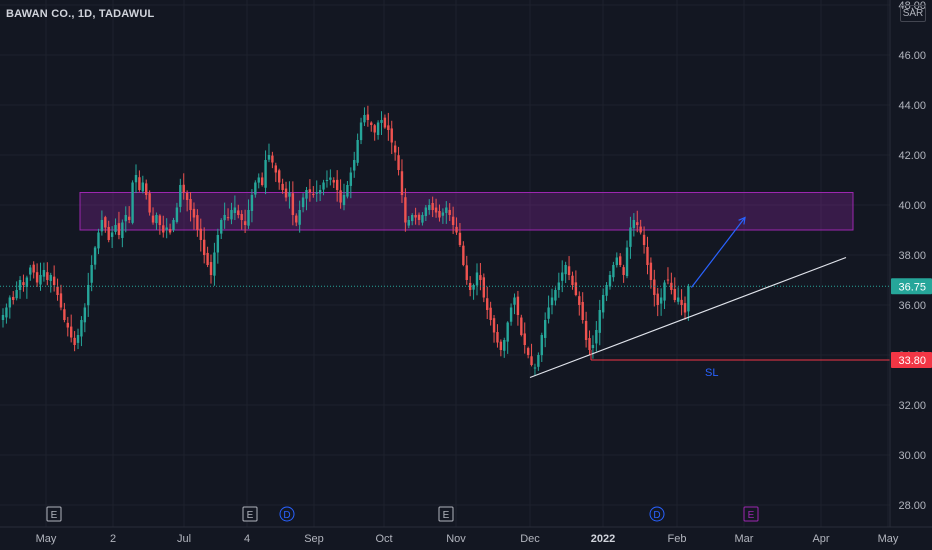 This screenshot has width=932, height=550. I want to click on symbol-title: BAWAN CO., 1D, TADAWUL, so click(80, 14).